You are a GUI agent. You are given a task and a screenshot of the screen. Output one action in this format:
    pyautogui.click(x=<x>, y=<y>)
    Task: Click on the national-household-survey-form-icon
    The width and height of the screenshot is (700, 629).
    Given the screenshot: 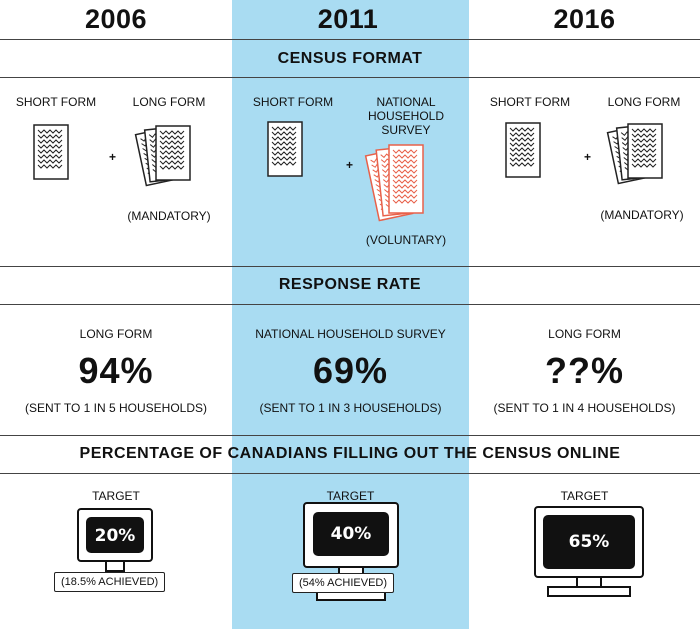 What is the action you would take?
    pyautogui.click(x=394, y=183)
    